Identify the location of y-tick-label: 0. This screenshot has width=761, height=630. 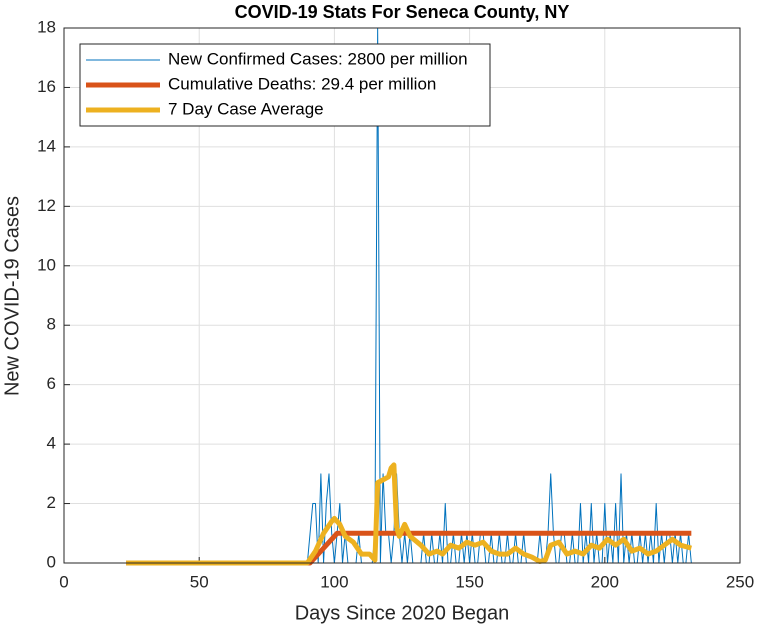
(51, 561).